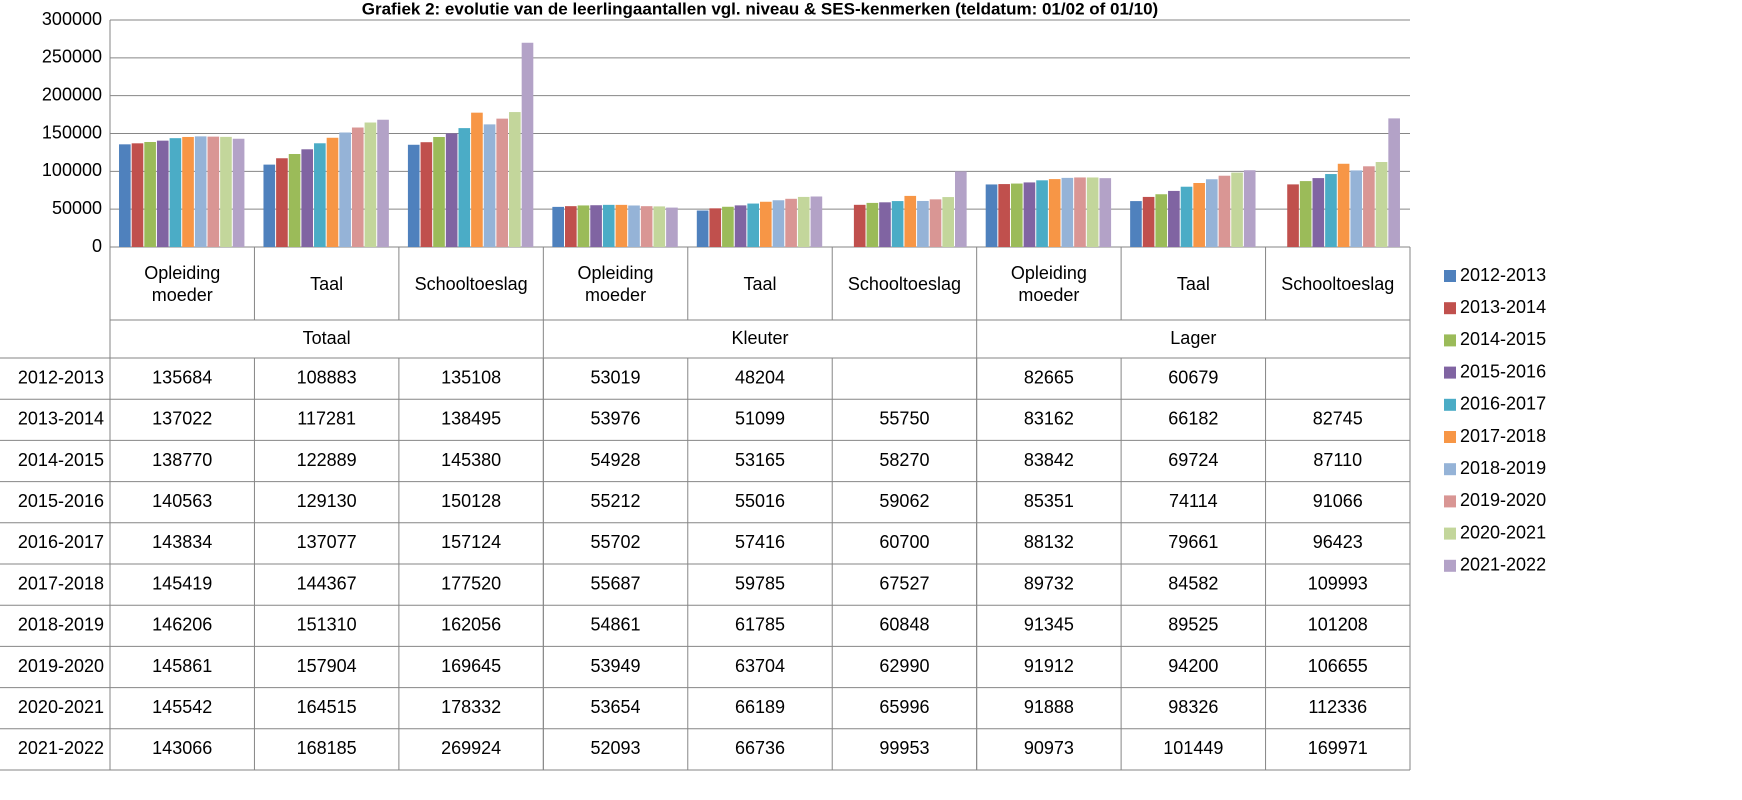 The height and width of the screenshot is (800, 1742). What do you see at coordinates (1049, 460) in the screenshot?
I see `table-cell: 83842` at bounding box center [1049, 460].